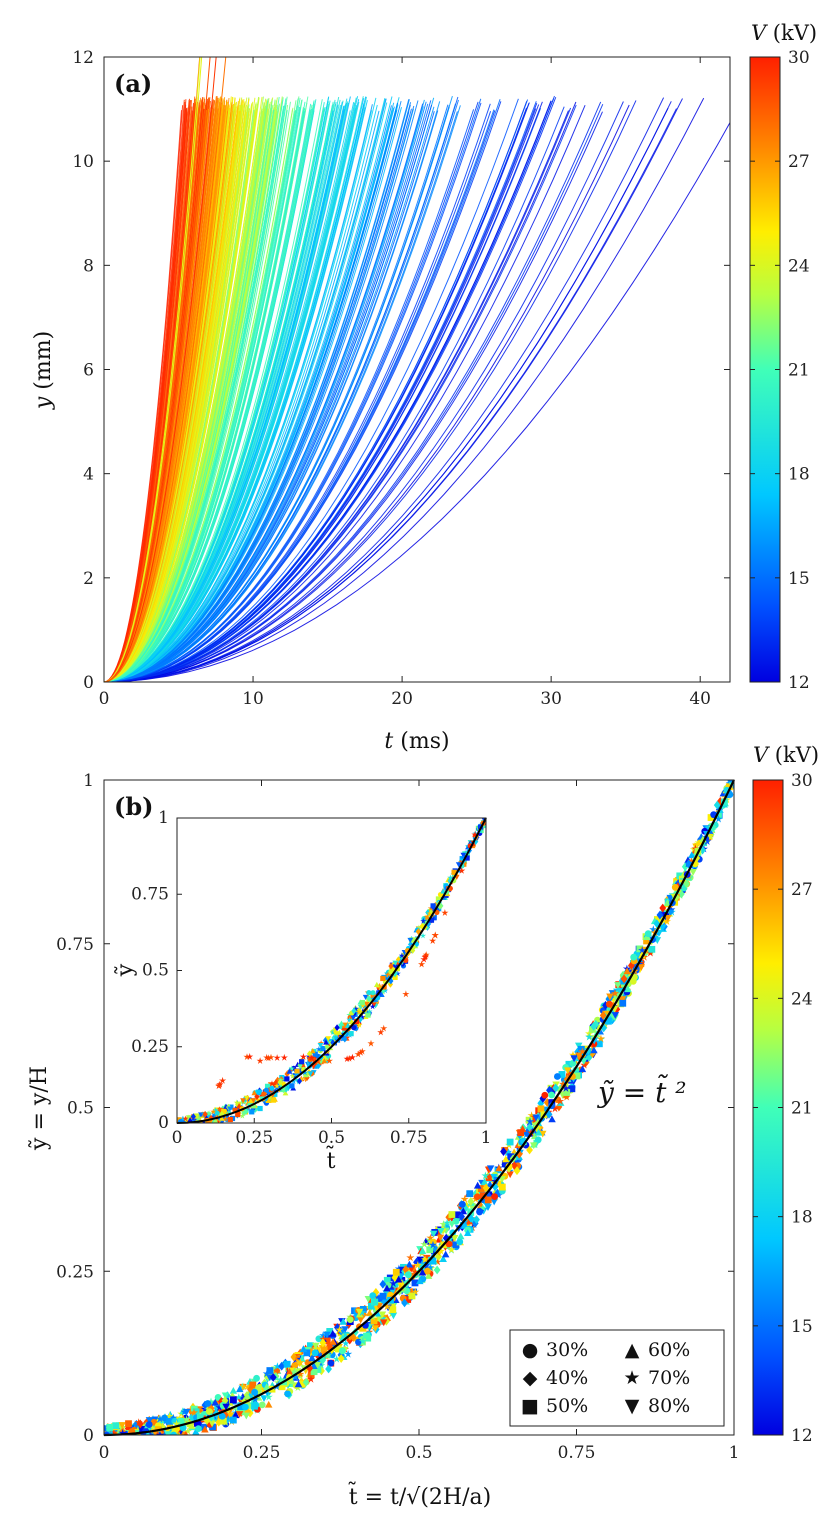 The width and height of the screenshot is (830, 1522). Describe the element at coordinates (104, 699) in the screenshot. I see `x-tick-label: 0` at that location.